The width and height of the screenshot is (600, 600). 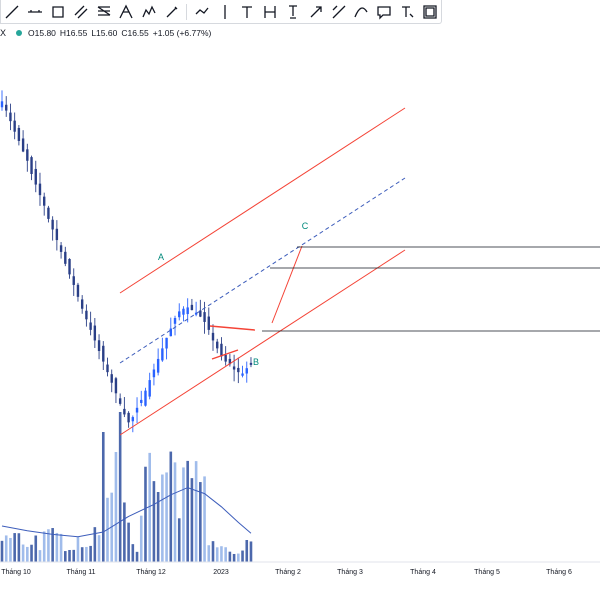 I want to click on volume-ma-line, so click(x=126, y=512).